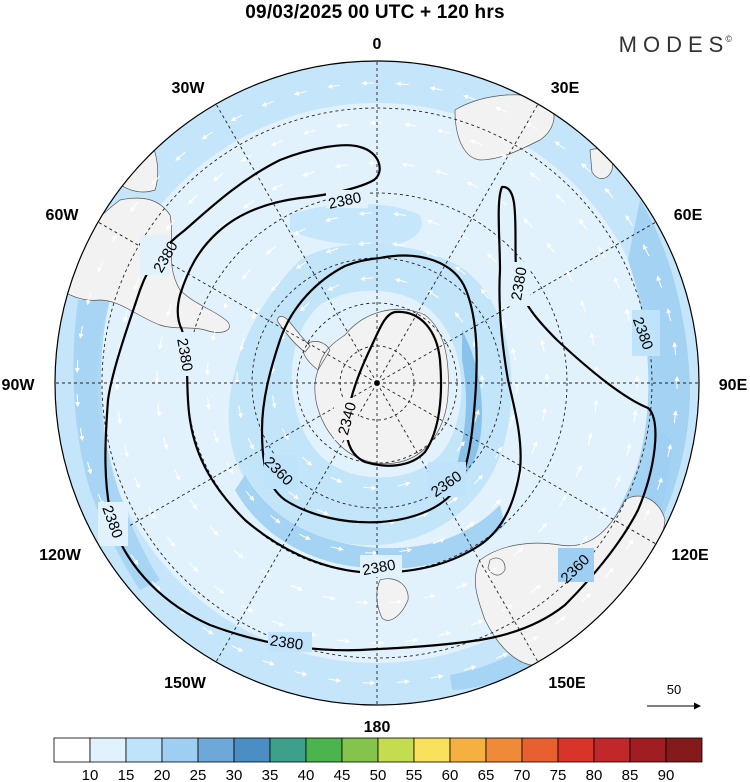 Image resolution: width=750 pixels, height=782 pixels. Describe the element at coordinates (90, 774) in the screenshot. I see `colorbar-label: 10` at that location.